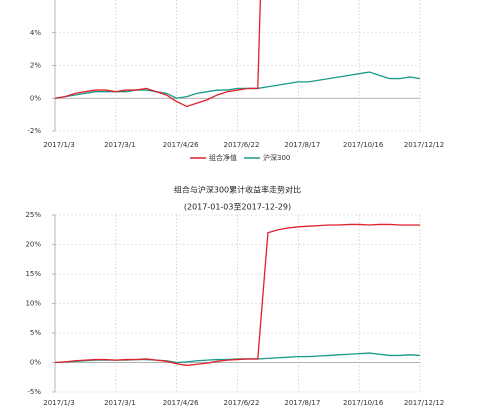 The height and width of the screenshot is (409, 486). Describe the element at coordinates (35, 333) in the screenshot. I see `y-tick-label: 5%` at that location.